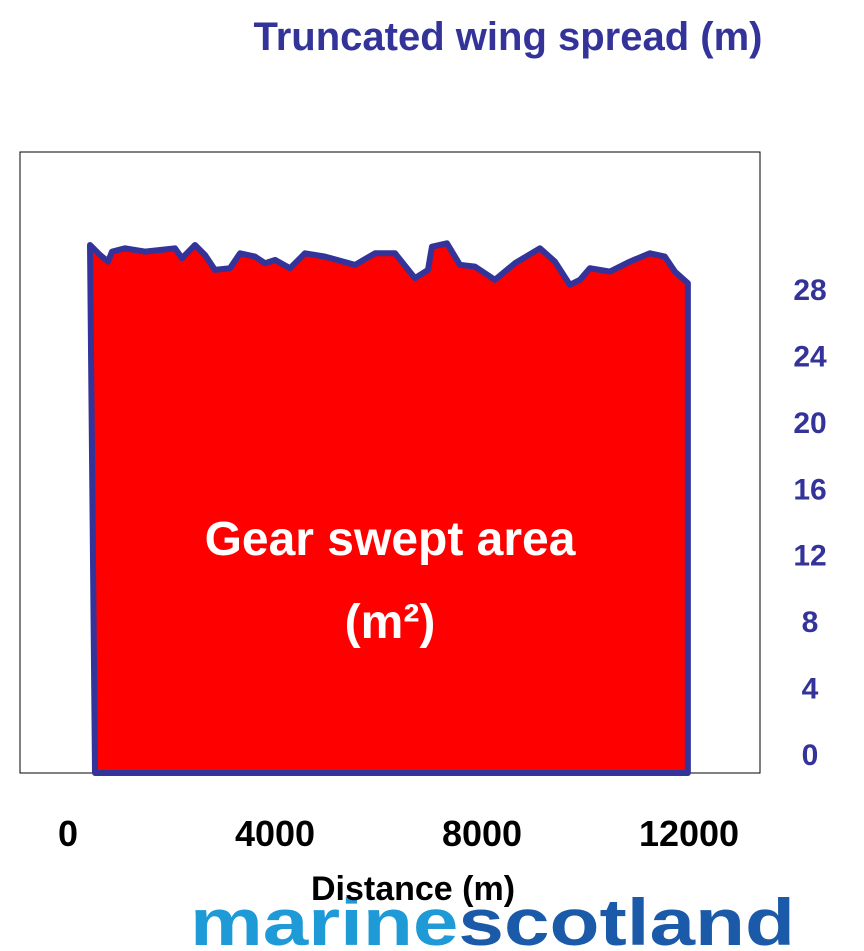 This screenshot has width=864, height=951. Describe the element at coordinates (810, 622) in the screenshot. I see `y-tick-label: 8` at that location.